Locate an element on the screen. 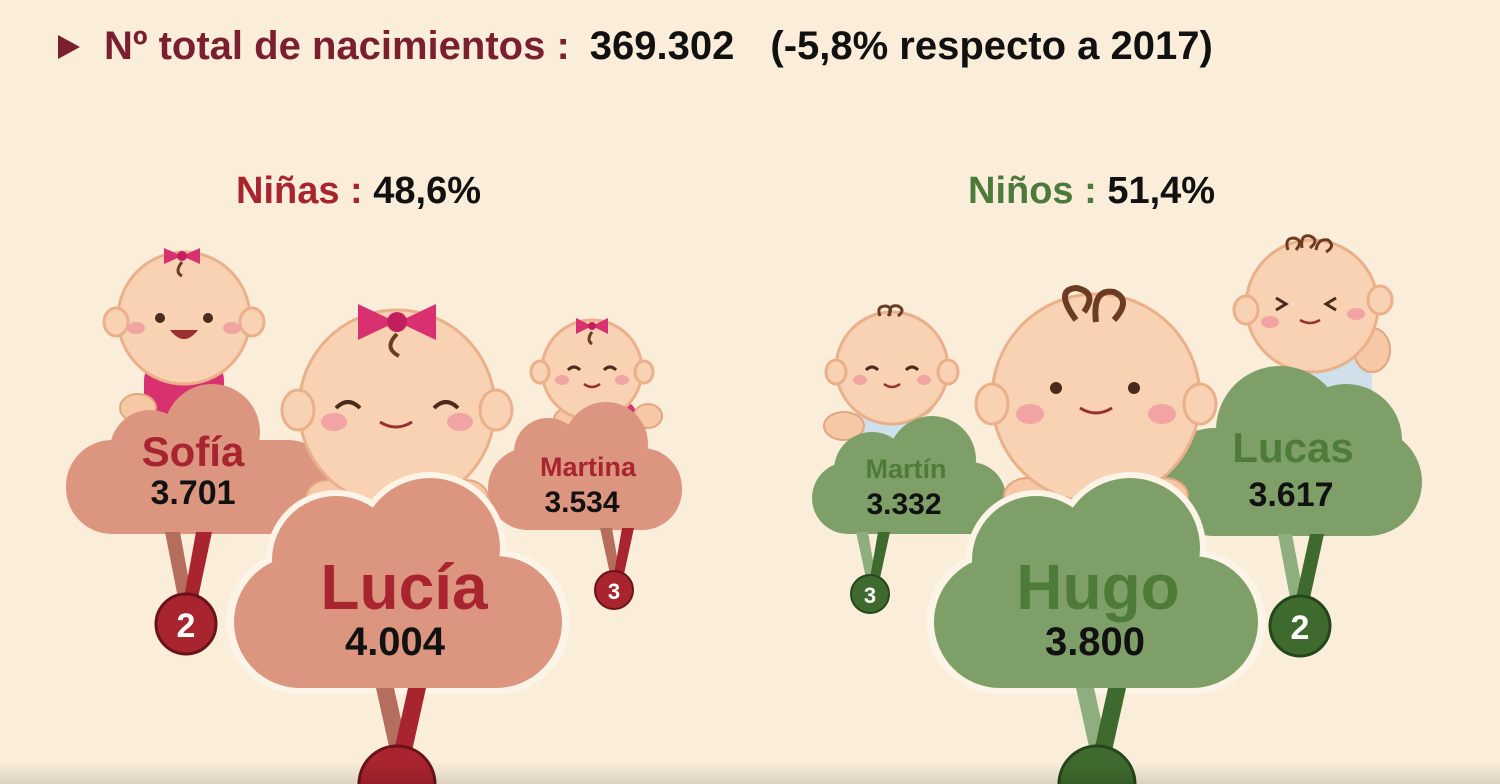 This screenshot has height=784, width=1500. name-lucas: Lucas is located at coordinates (1293, 447).